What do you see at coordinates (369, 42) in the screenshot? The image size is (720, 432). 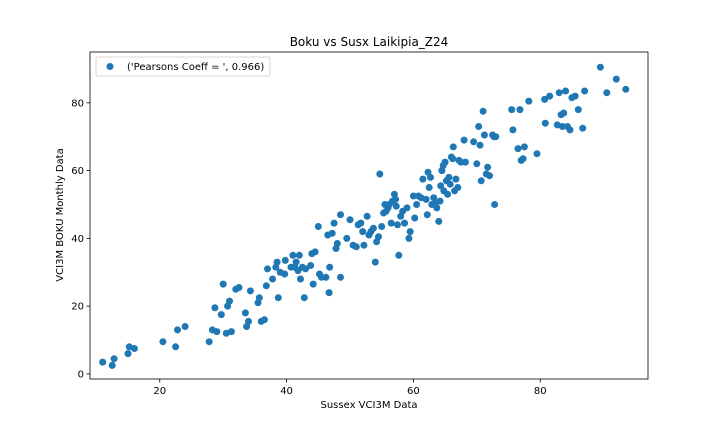 I see `chart-title: Boku vs Susx Laikipia_Z24` at bounding box center [369, 42].